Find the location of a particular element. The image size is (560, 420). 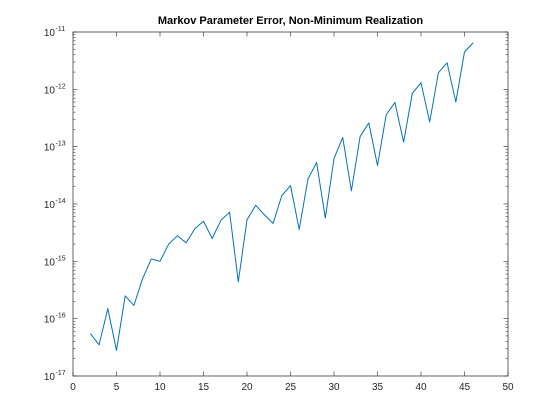

x-tick-label: 20 is located at coordinates (247, 387).